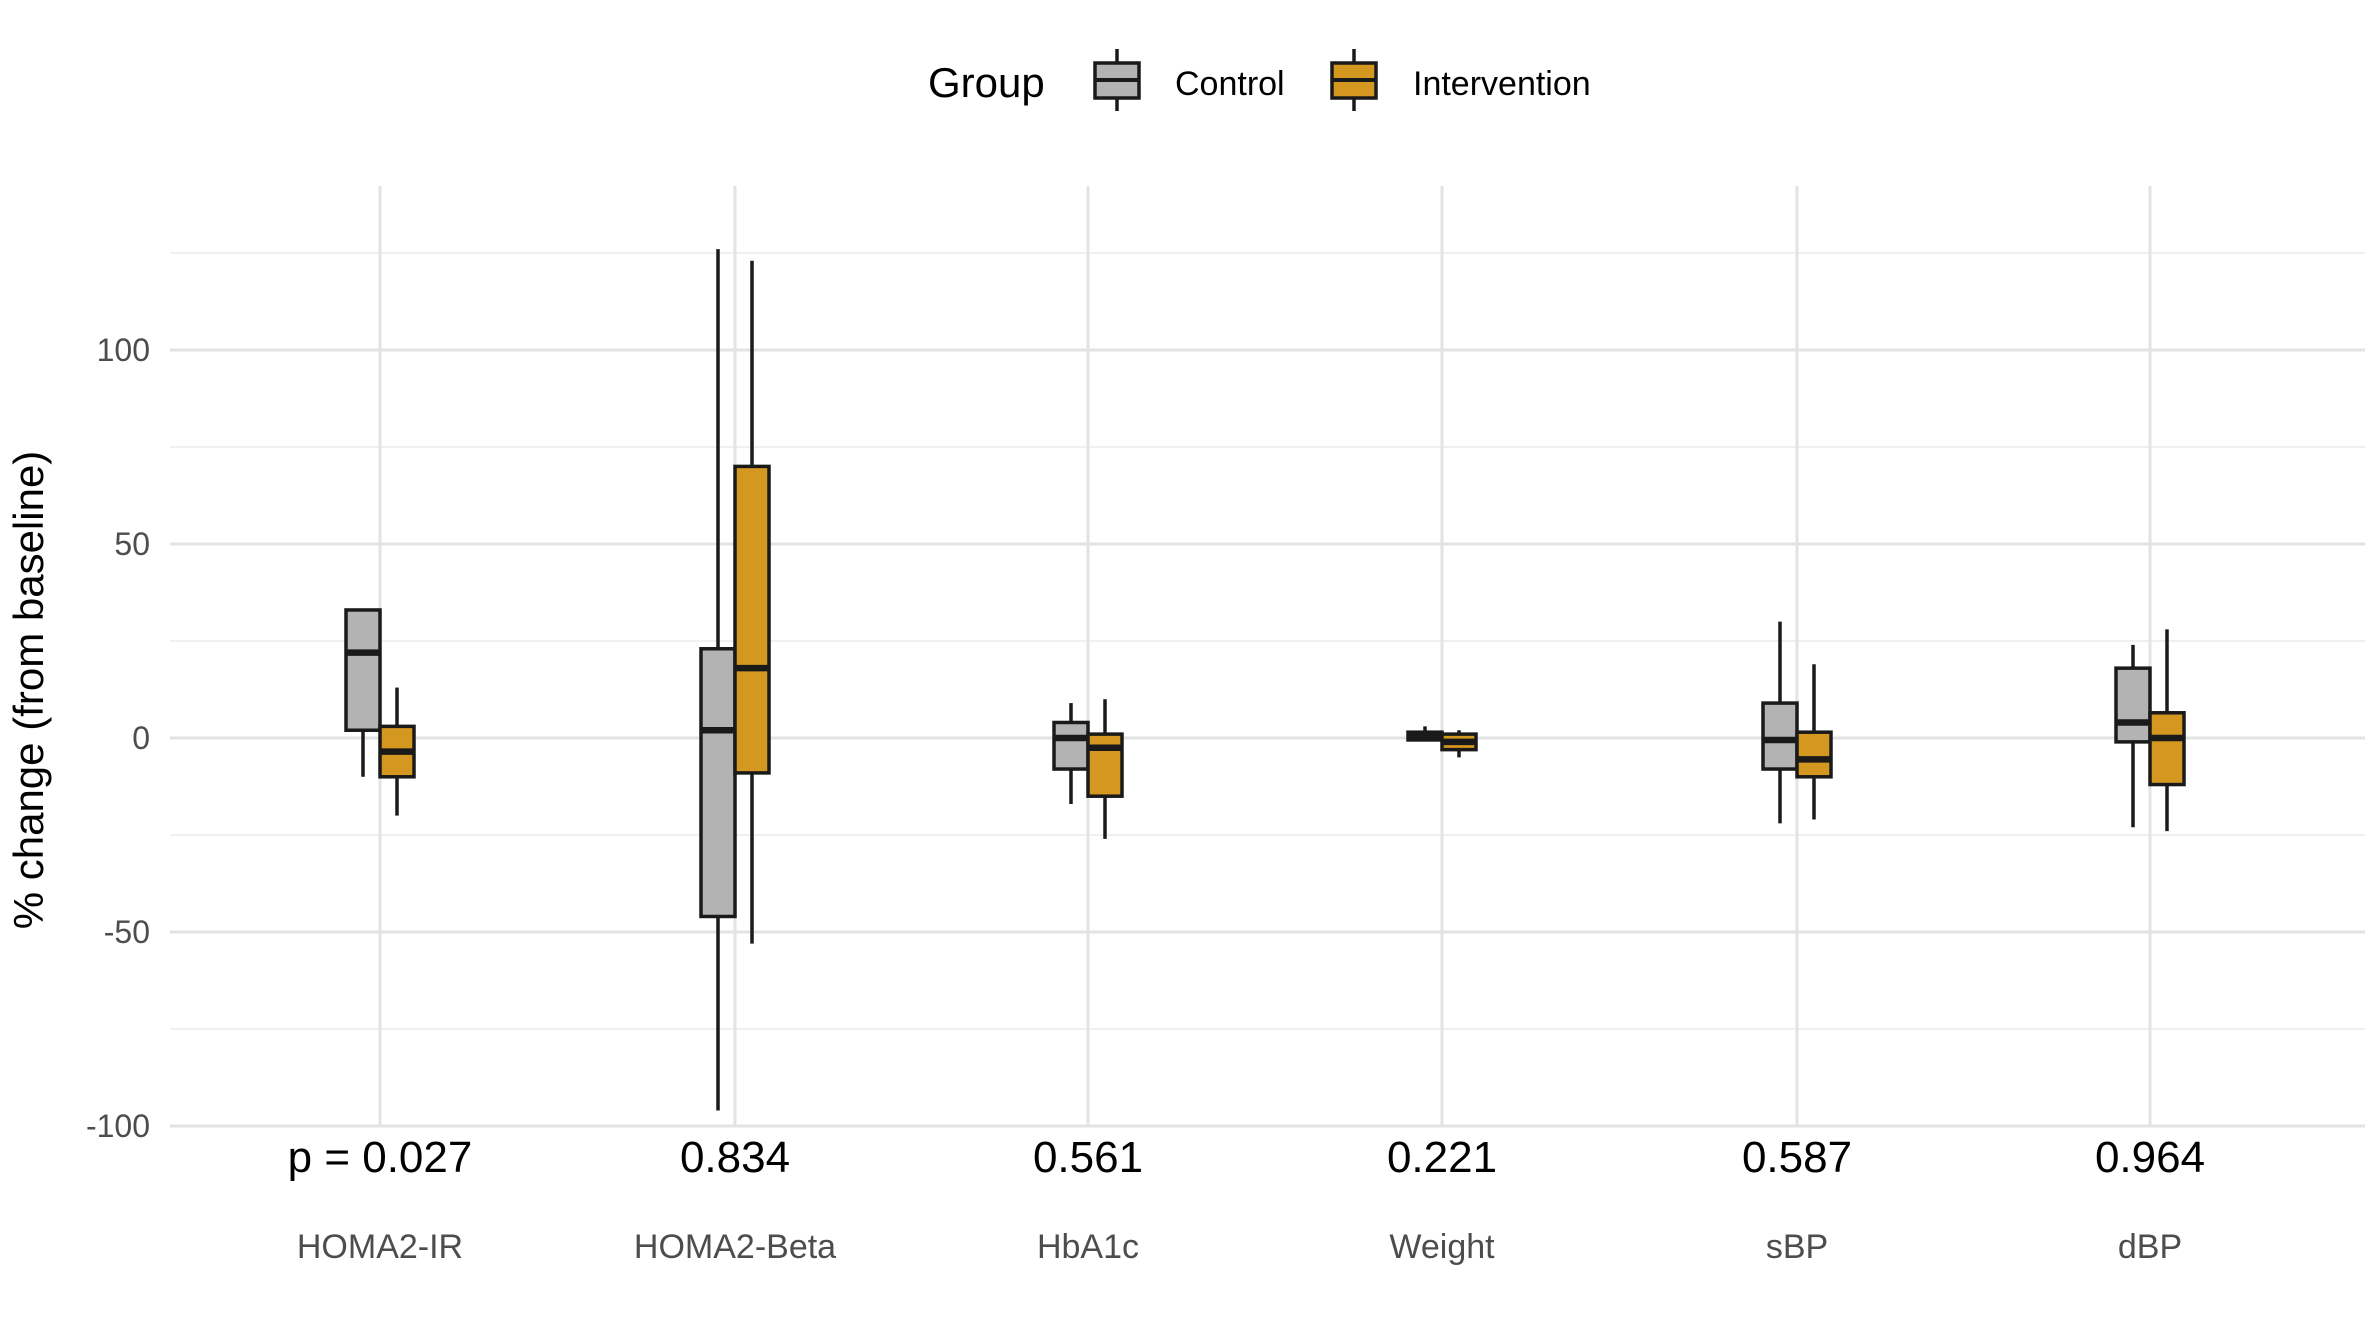  Describe the element at coordinates (132, 544) in the screenshot. I see `y-tick-label: 50` at that location.